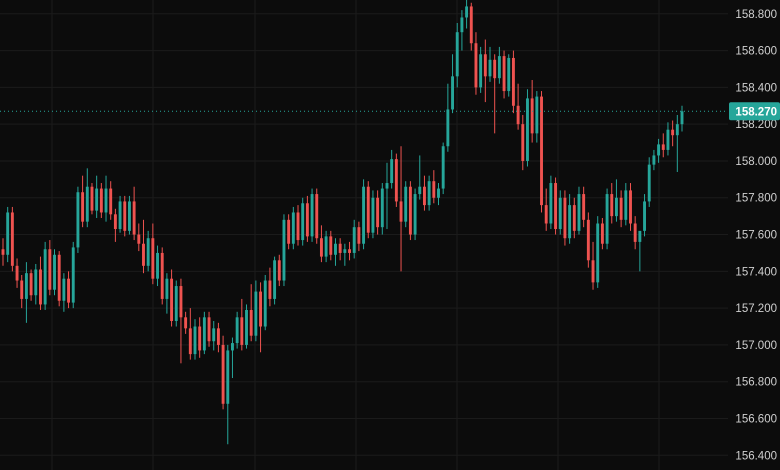 The height and width of the screenshot is (470, 780). What do you see at coordinates (756, 419) in the screenshot?
I see `y-tick-label: 156.600` at bounding box center [756, 419].